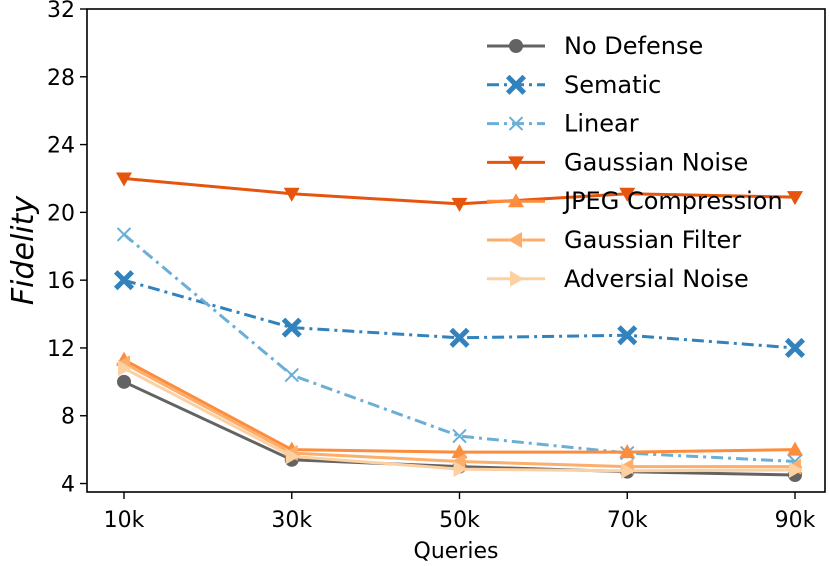 Image resolution: width=830 pixels, height=566 pixels. What do you see at coordinates (459, 192) in the screenshot?
I see `series-gaussian-noise` at bounding box center [459, 192].